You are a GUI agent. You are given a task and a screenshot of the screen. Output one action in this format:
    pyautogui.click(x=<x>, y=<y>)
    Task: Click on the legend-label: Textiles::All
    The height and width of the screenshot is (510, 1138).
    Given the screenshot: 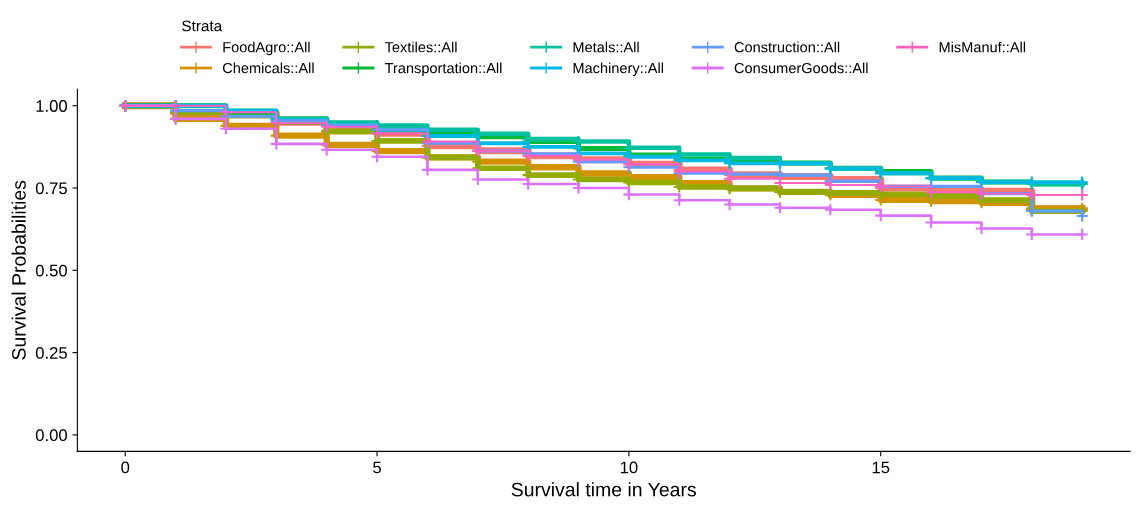 What is the action you would take?
    pyautogui.click(x=420, y=47)
    